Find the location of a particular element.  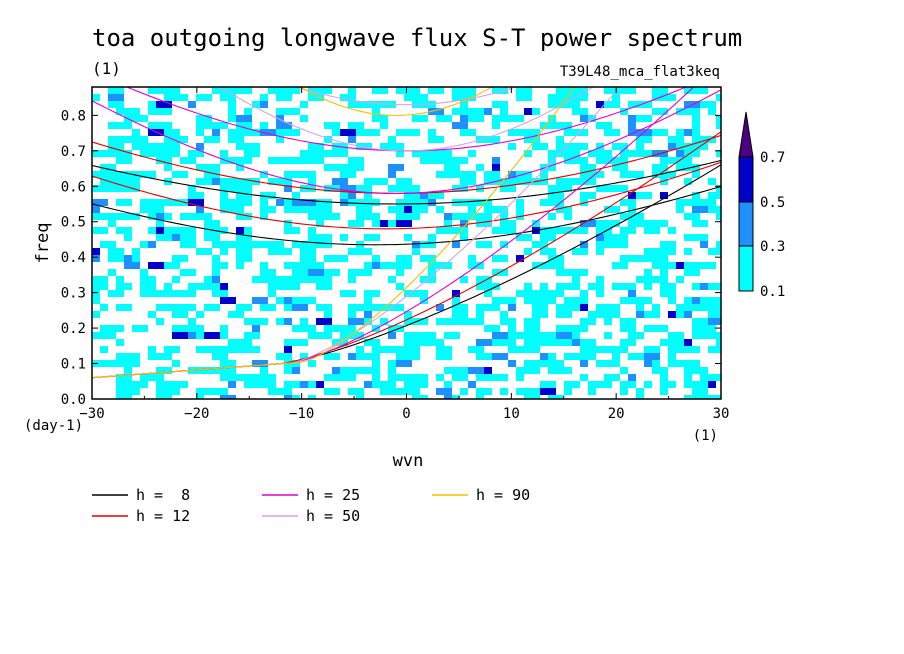

legend-label: h = 90 is located at coordinates (503, 495).